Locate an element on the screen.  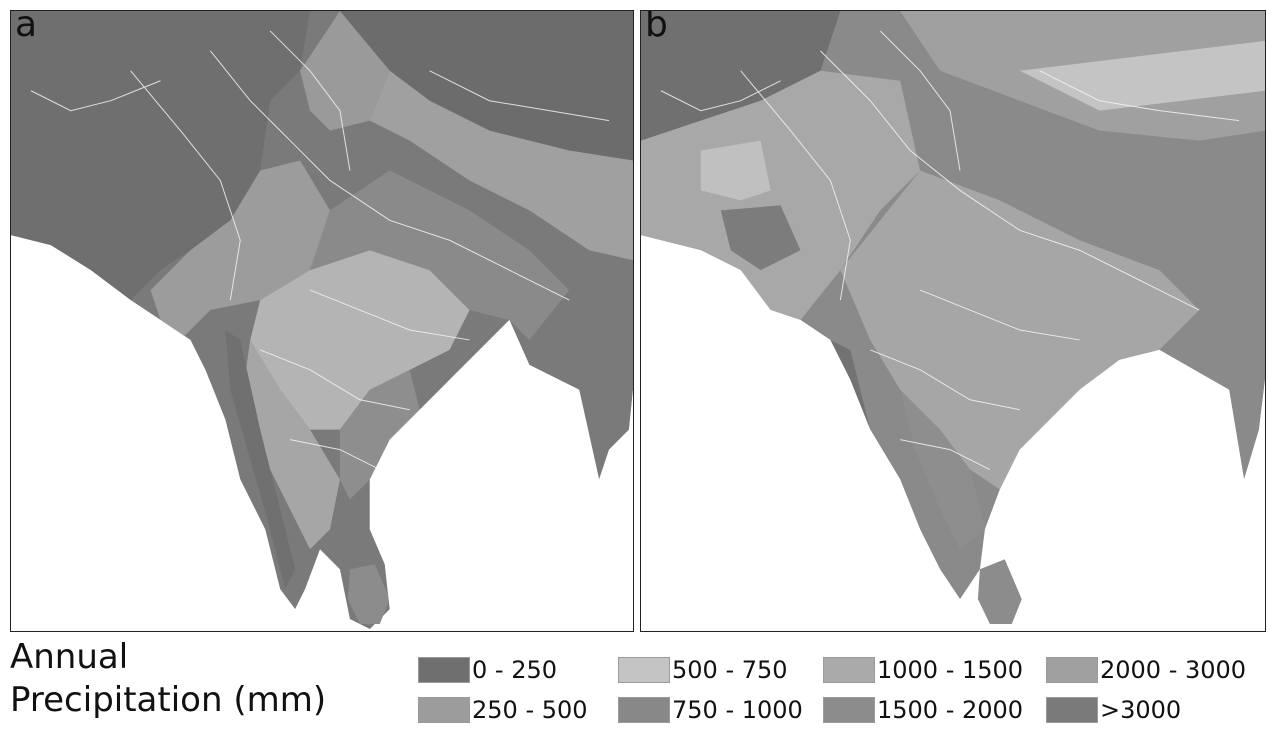
region-0-250-north is located at coordinates (486, 86).